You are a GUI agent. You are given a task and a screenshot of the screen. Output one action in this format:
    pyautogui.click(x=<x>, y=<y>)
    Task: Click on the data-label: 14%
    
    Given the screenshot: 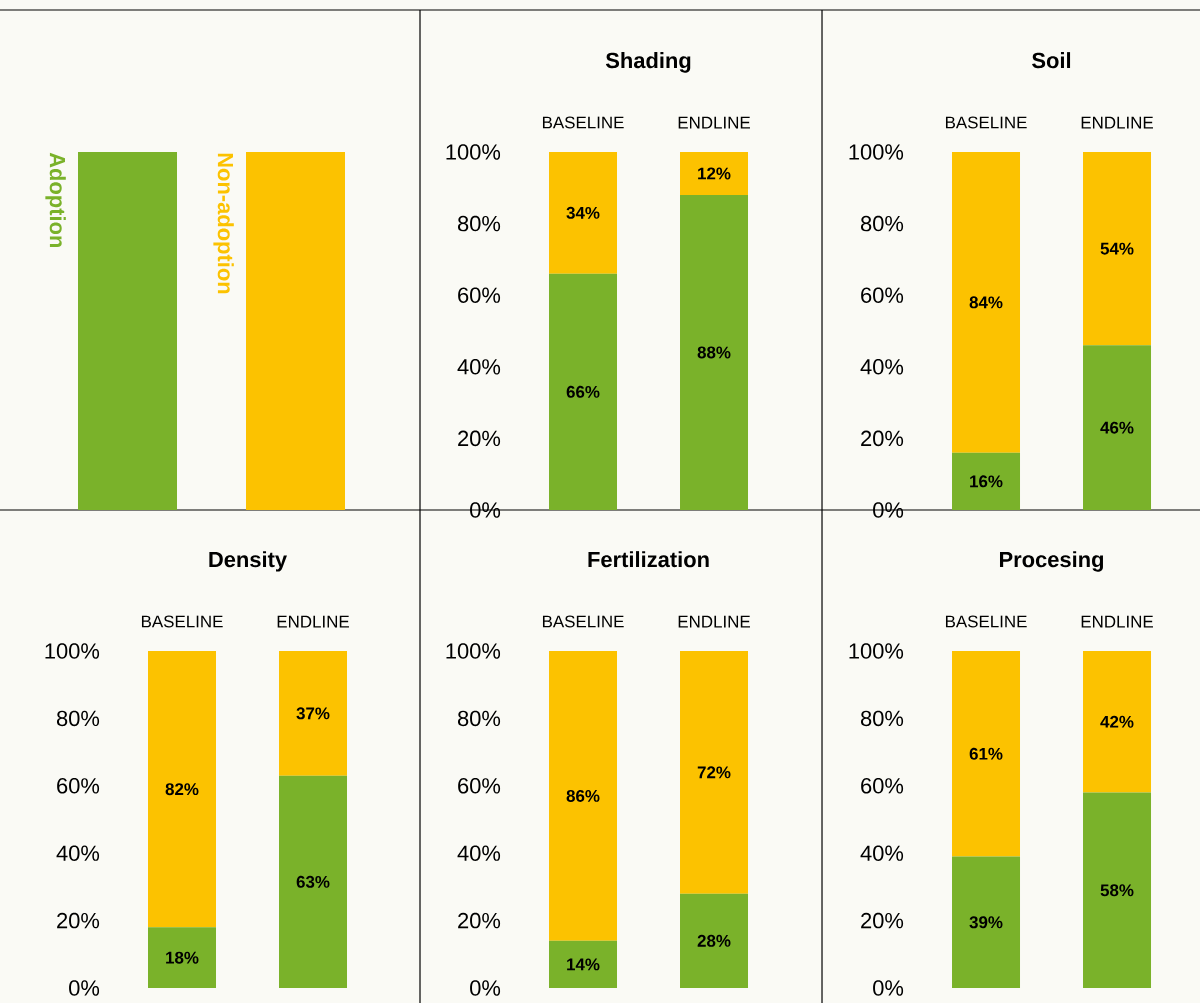 What is the action you would take?
    pyautogui.click(x=583, y=964)
    